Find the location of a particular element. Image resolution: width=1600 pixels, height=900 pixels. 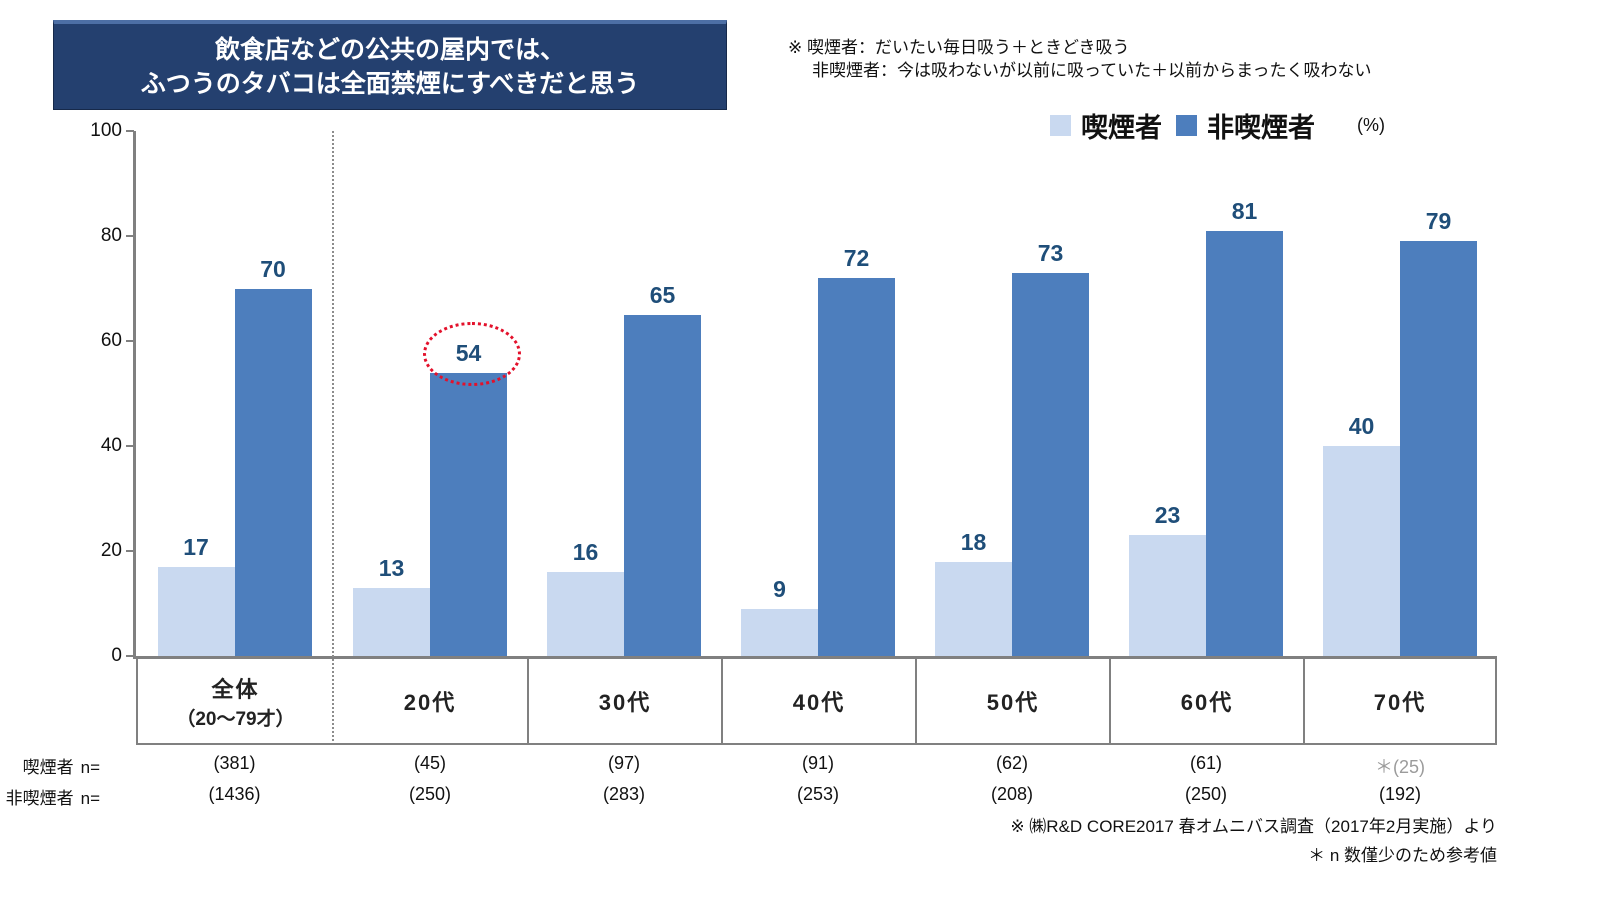

legend-swatch-smoker is located at coordinates (1060, 125).